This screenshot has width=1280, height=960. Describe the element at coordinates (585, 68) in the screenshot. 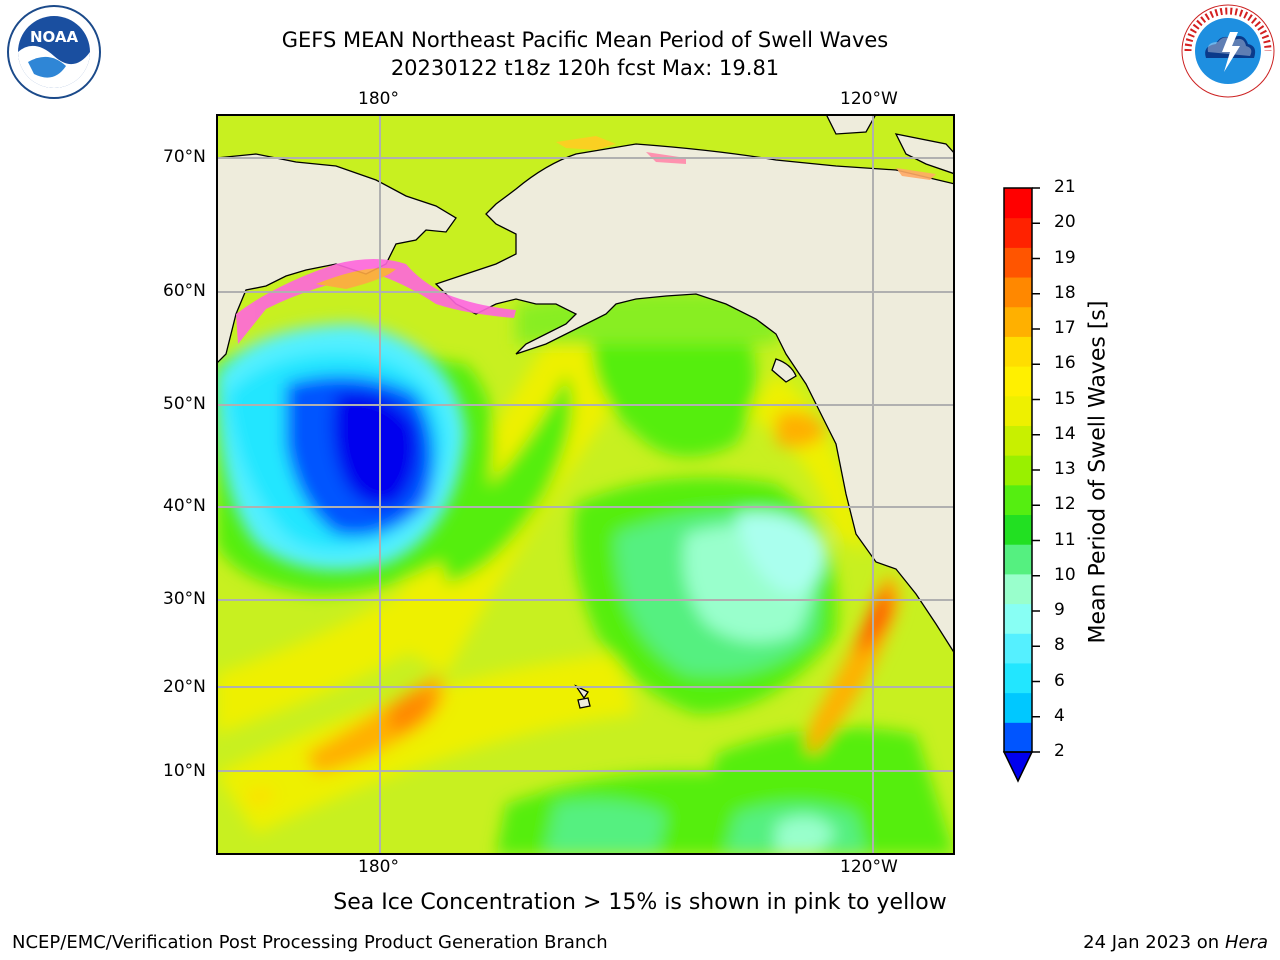

I see `map-subtitle: 20230122 t18z 120h fcst Max: 19.81` at that location.